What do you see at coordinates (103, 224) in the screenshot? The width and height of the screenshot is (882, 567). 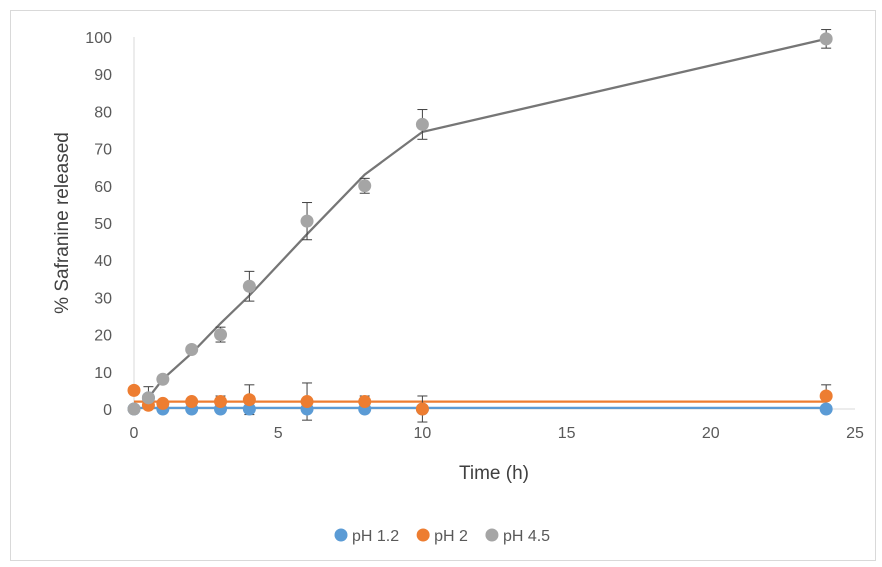 I see `y-tick-label: 50` at bounding box center [103, 224].